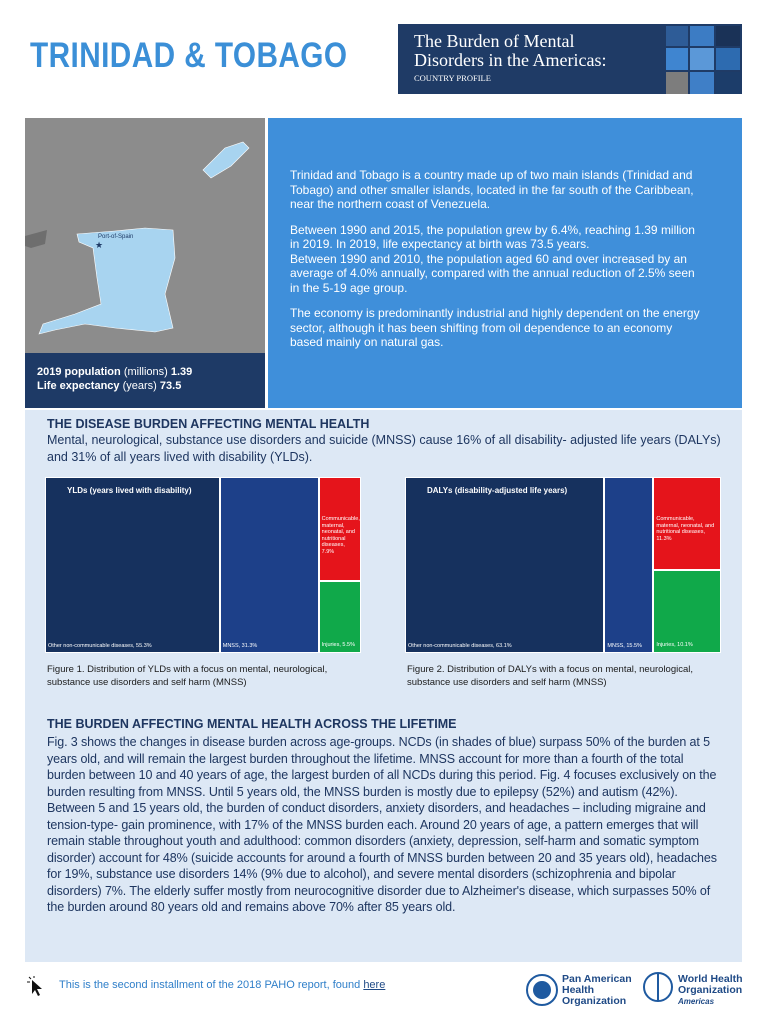 Image resolution: width=768 pixels, height=1024 pixels. What do you see at coordinates (696, 1001) in the screenshot?
I see `logo-region: Americas` at bounding box center [696, 1001].